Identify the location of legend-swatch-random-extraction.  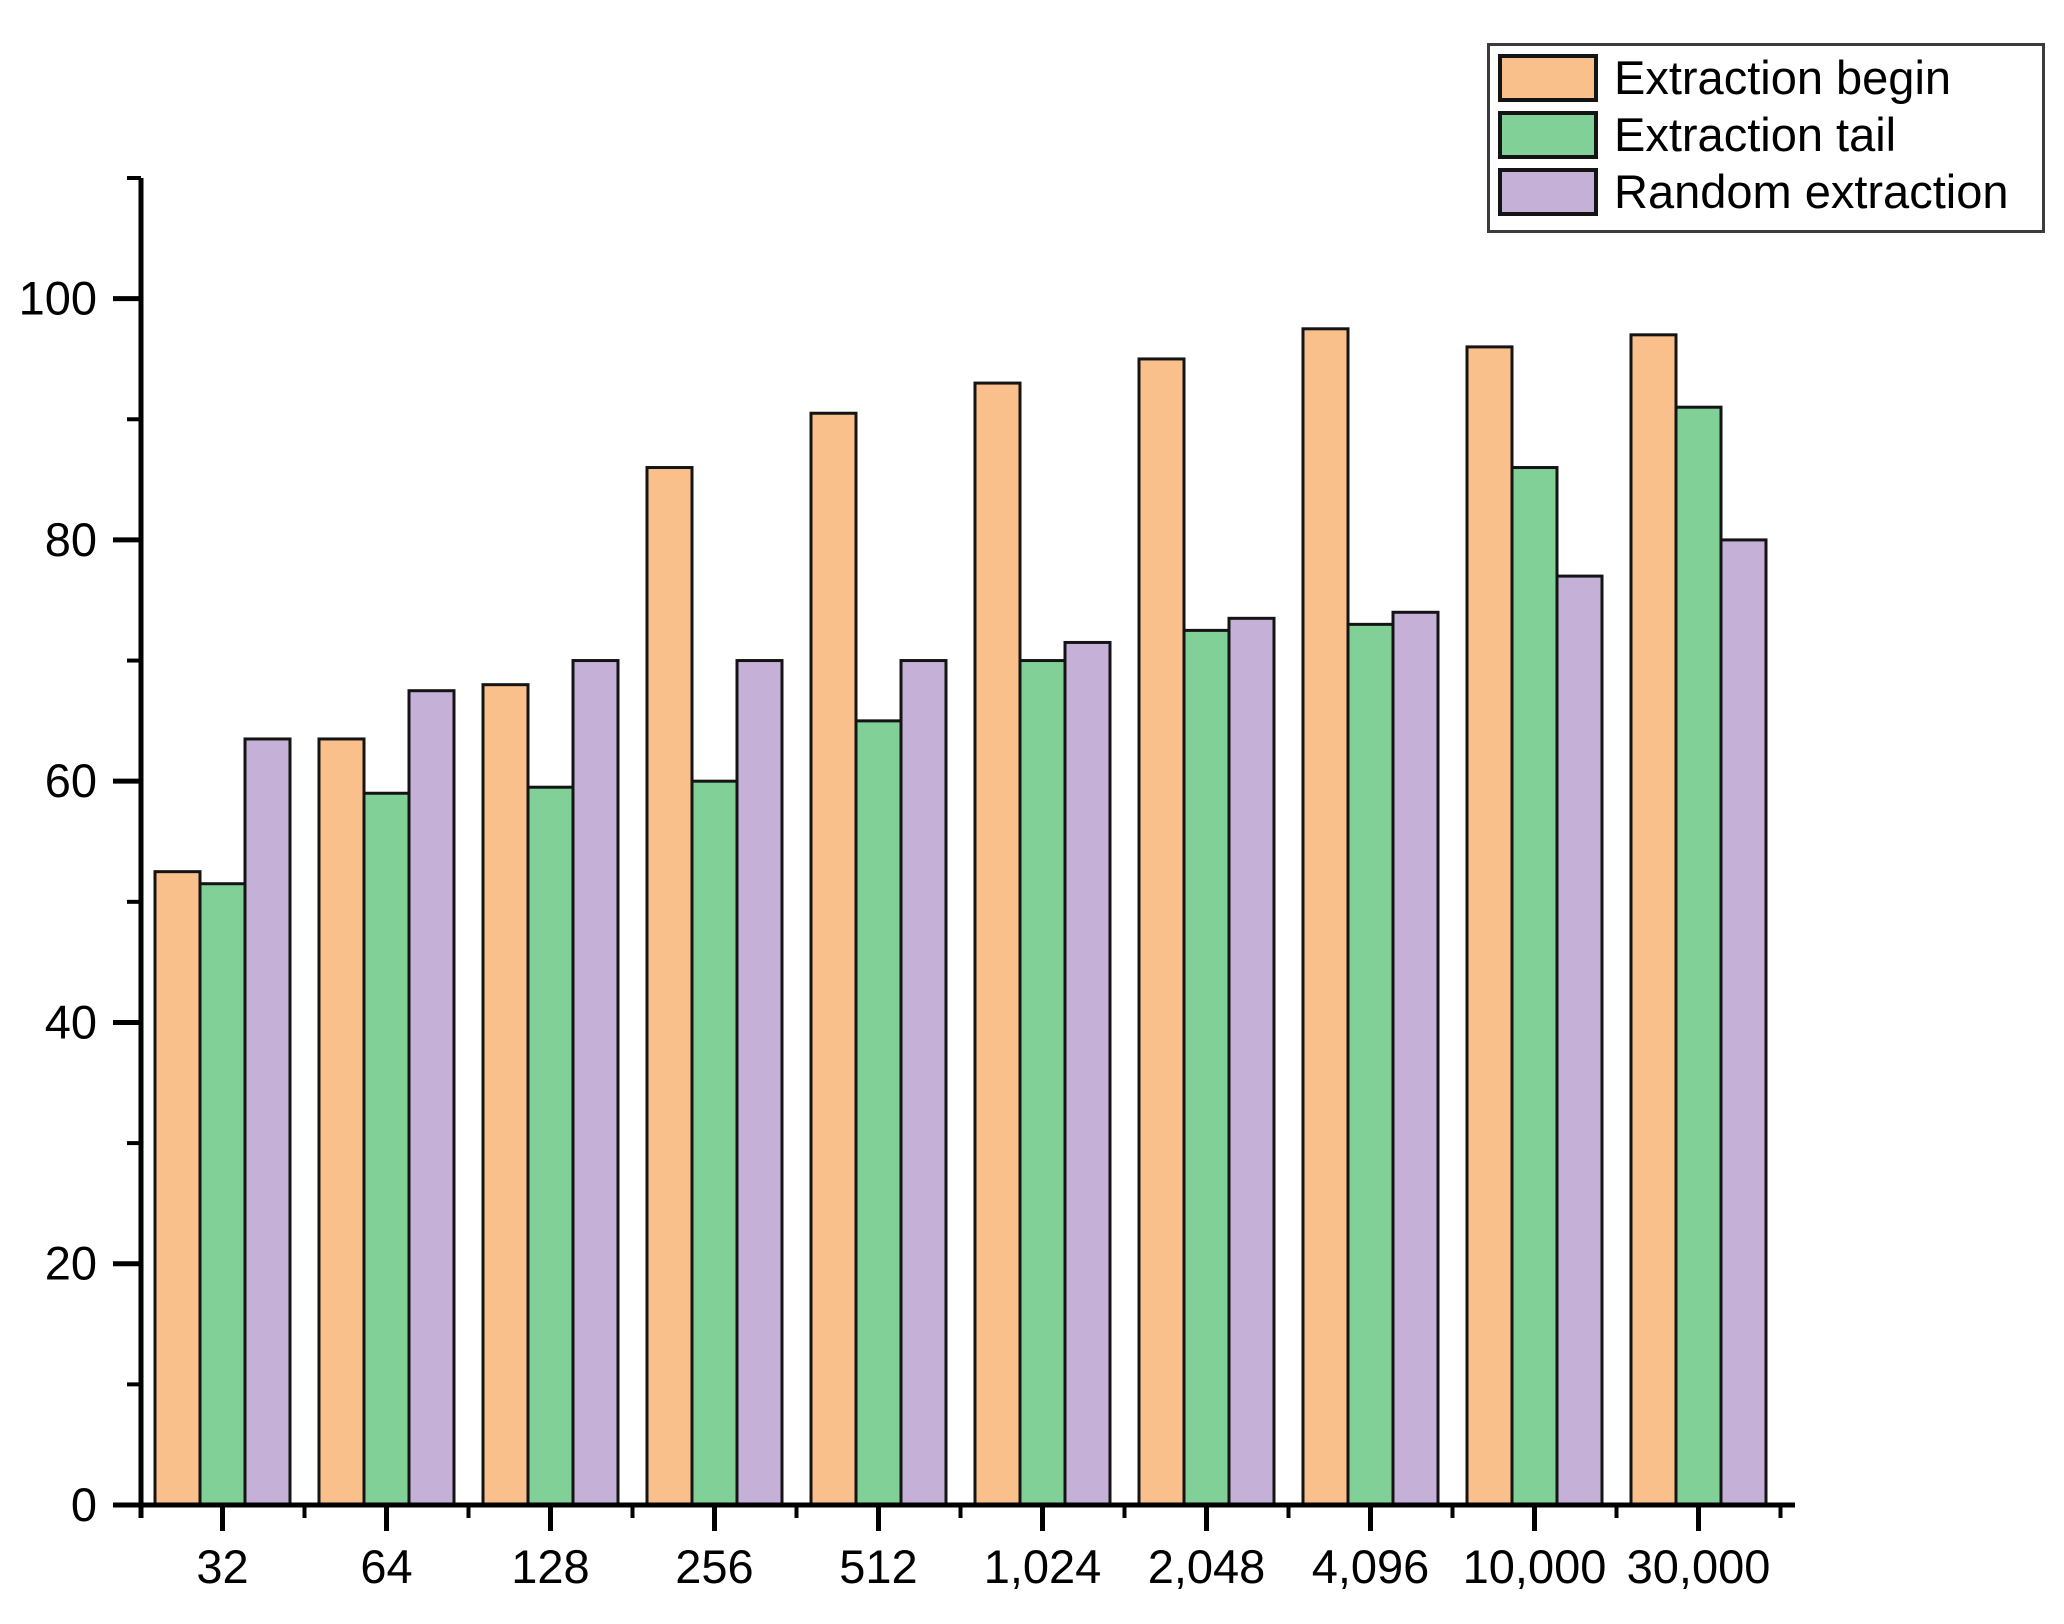
(1548, 192).